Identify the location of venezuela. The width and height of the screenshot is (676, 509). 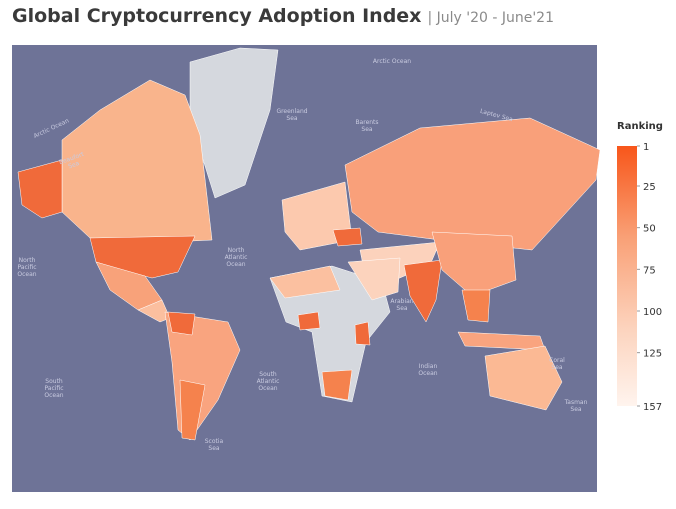
(181, 323).